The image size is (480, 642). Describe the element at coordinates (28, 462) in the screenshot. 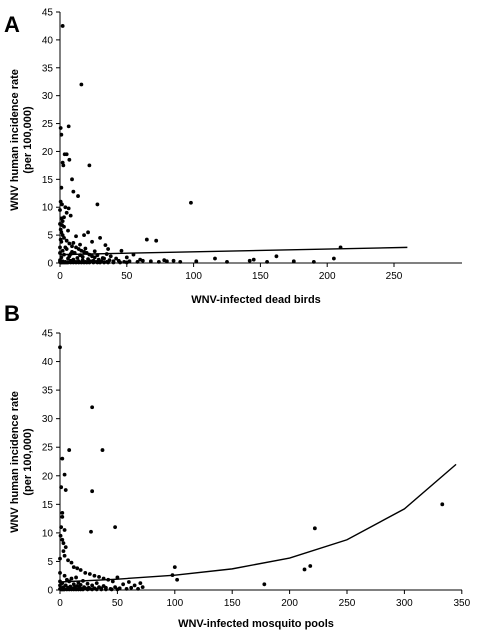

I see `y-axis-title-line2-b: (per 100,000)` at that location.